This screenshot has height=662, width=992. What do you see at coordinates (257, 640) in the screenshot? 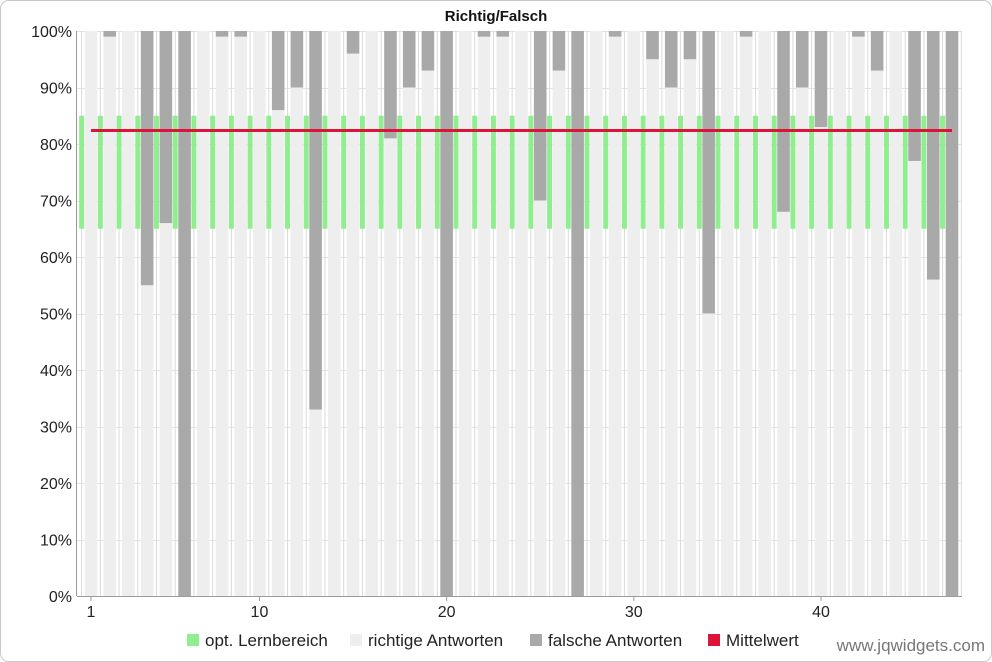
I see `legend-item-opt-lernbereich: opt. Lernbereich` at bounding box center [257, 640].